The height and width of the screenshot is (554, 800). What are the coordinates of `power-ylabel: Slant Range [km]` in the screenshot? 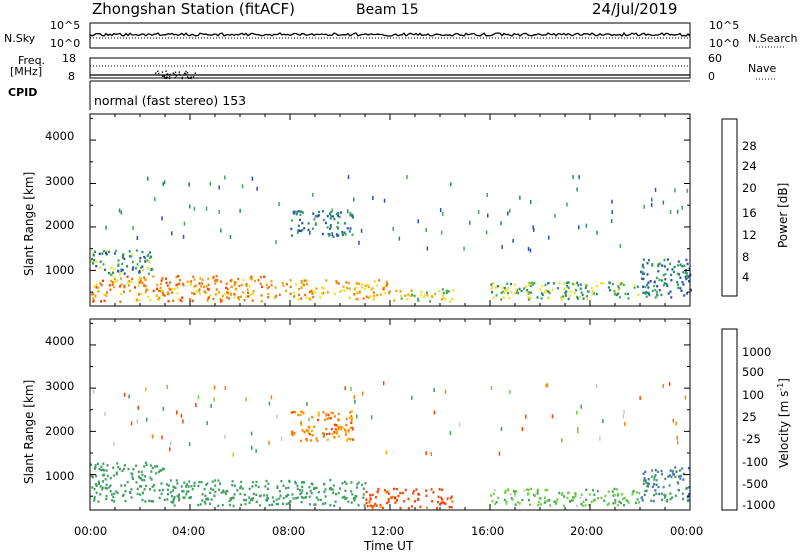 It's located at (29, 223).